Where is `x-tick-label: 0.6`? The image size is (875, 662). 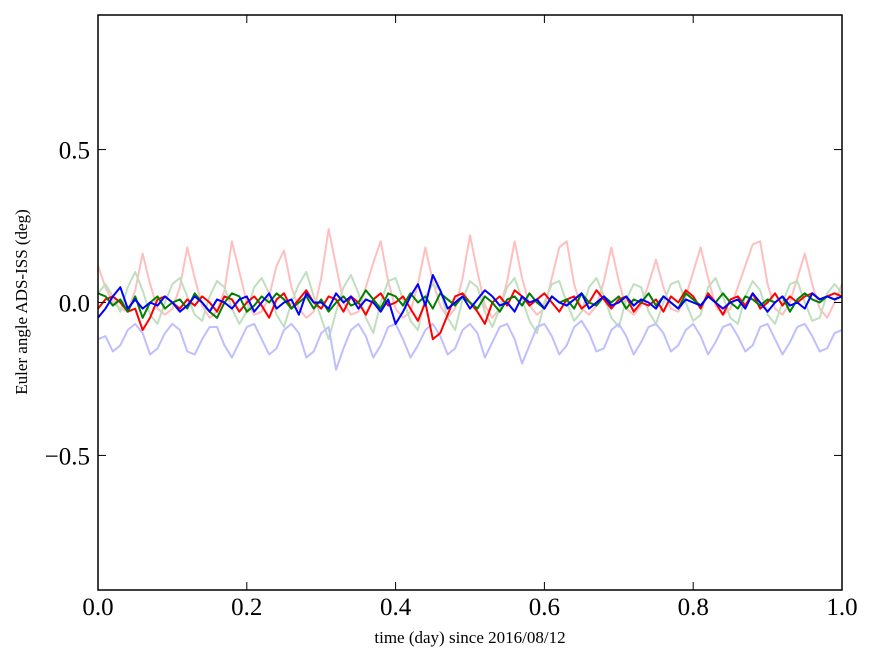 x-tick-label: 0.6 is located at coordinates (544, 607).